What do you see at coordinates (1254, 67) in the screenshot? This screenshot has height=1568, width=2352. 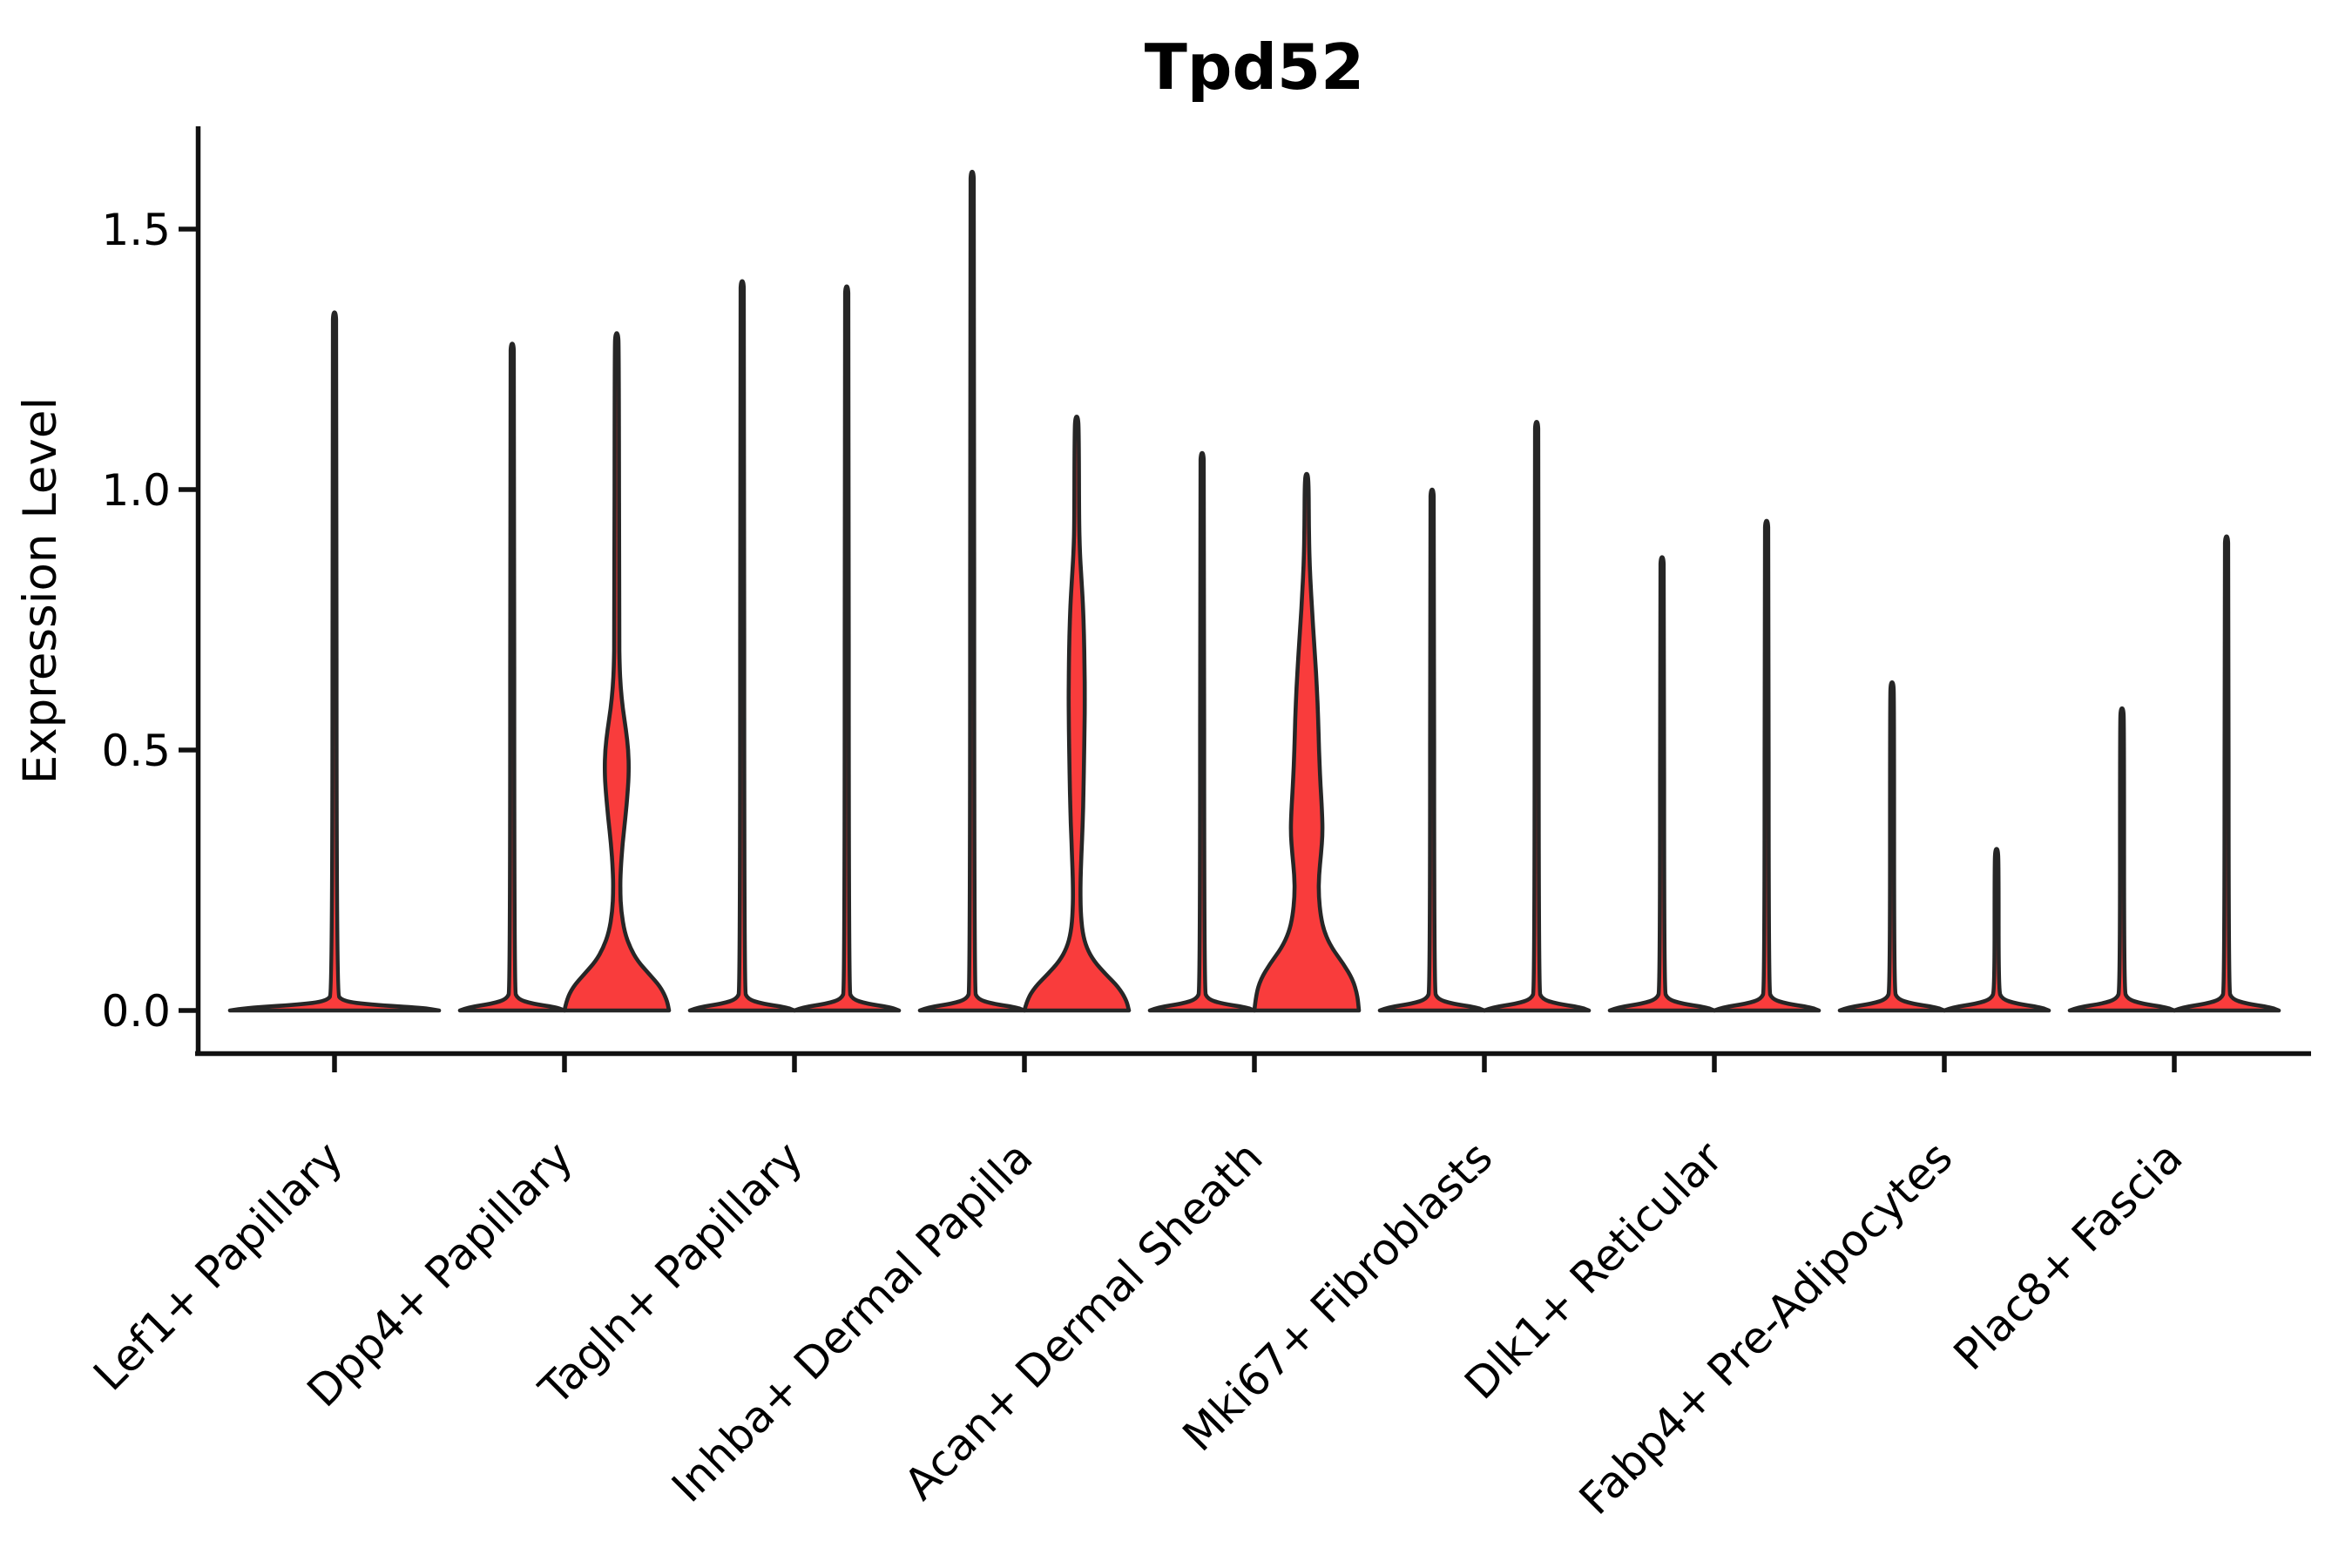 I see `plot-title: Tpd52` at bounding box center [1254, 67].